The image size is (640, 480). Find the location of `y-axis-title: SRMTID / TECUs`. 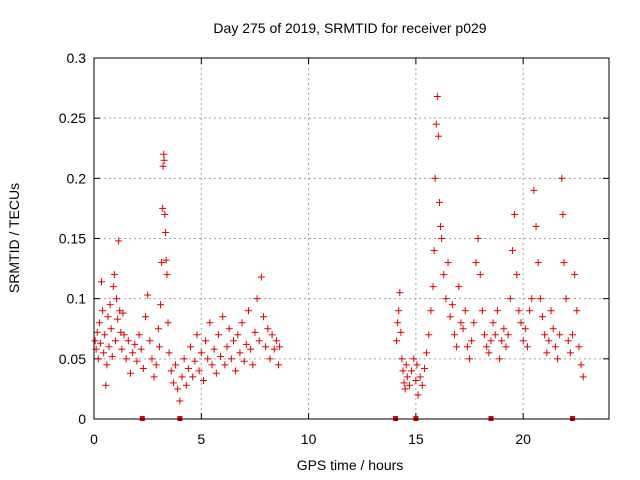

y-axis-title: SRMTID / TECUs is located at coordinates (14, 238).